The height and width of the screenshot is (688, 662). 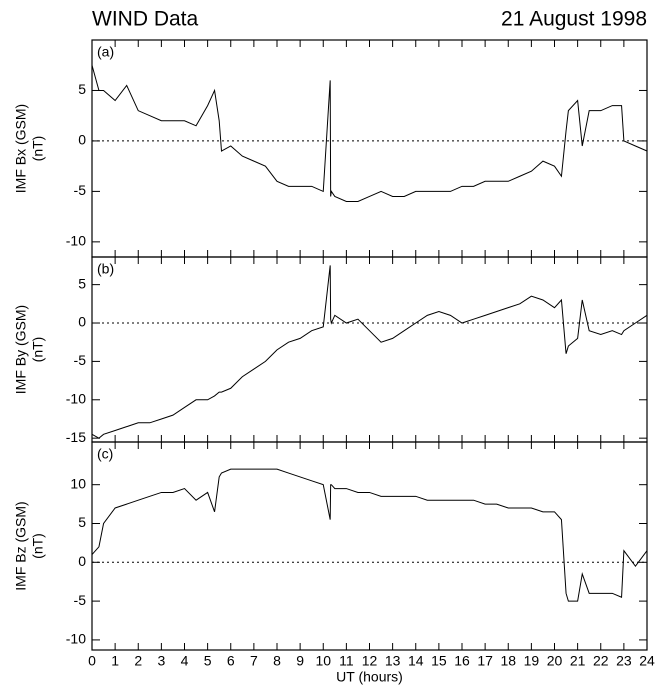 What do you see at coordinates (323, 661) in the screenshot?
I see `x-tick-label: 10` at bounding box center [323, 661].